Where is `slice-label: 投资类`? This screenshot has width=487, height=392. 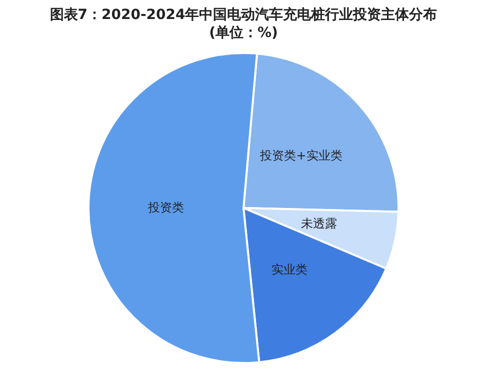
slice-label: 投资类 is located at coordinates (165, 207).